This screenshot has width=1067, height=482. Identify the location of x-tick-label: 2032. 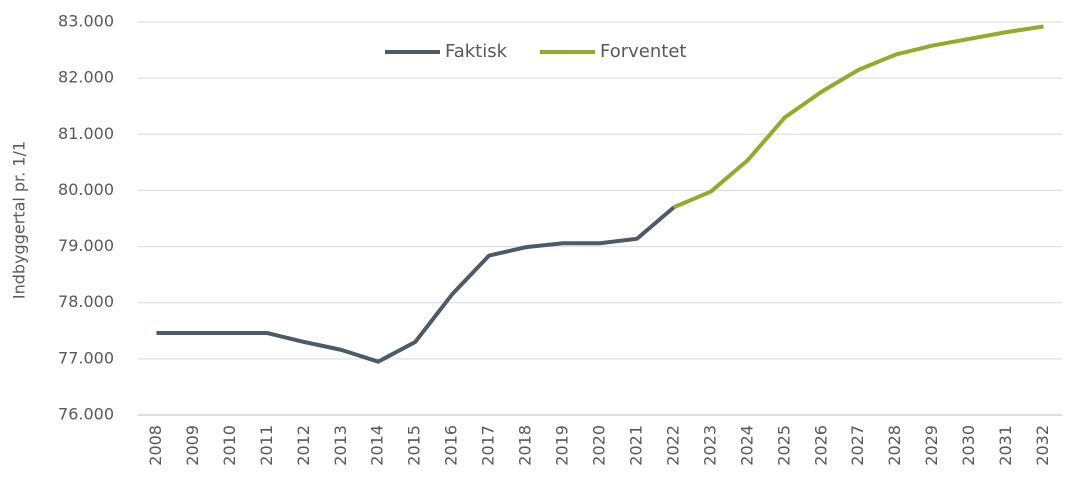
(1042, 445).